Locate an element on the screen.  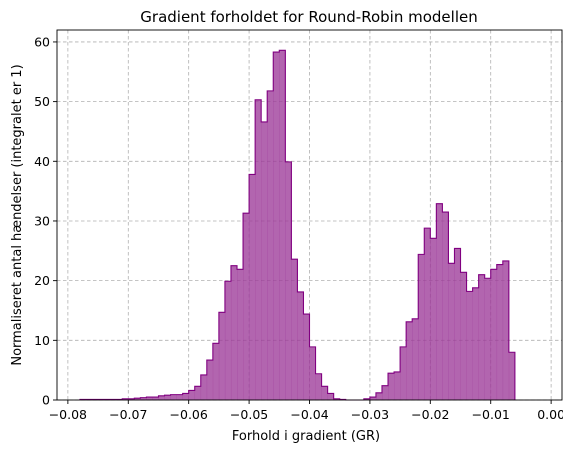
y-tick-label: 60 is located at coordinates (42, 41).